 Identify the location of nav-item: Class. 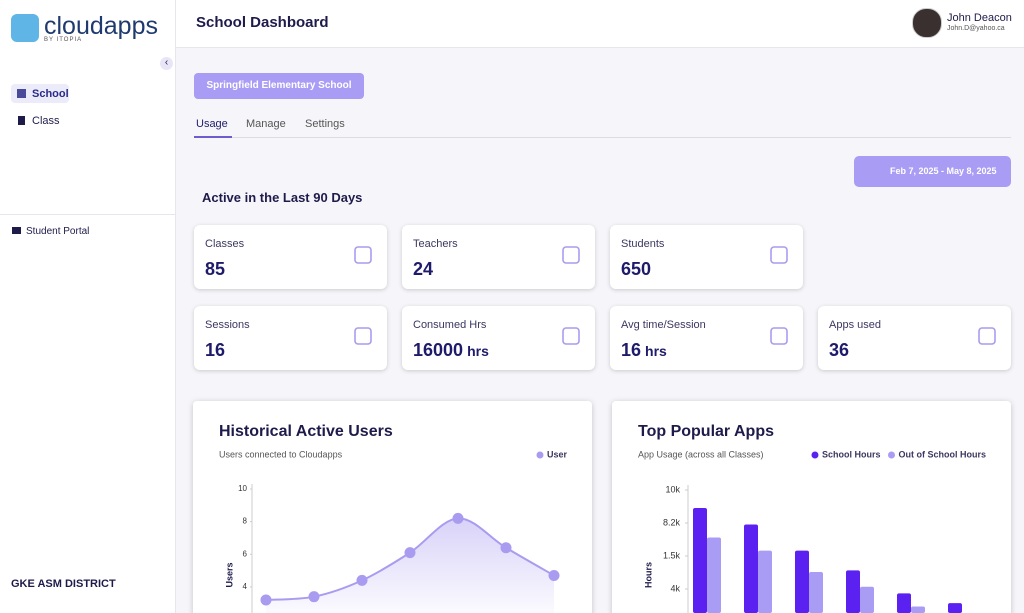
(46, 121).